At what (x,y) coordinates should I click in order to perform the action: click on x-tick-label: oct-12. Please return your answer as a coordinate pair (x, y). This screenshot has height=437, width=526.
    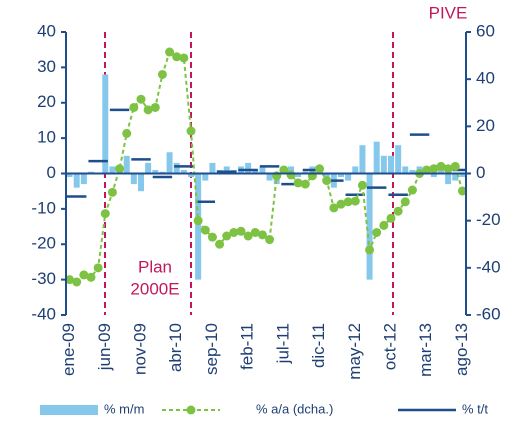
    Looking at the image, I should click on (389, 346).